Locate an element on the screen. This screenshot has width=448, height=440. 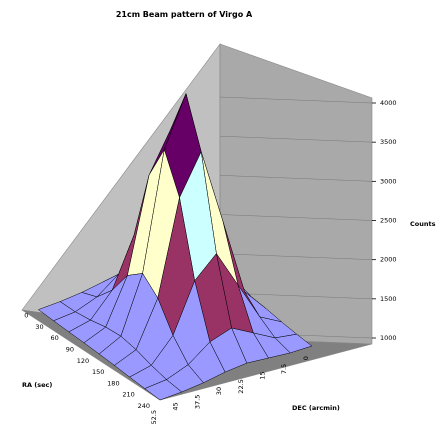
ra-tick-label: 0 is located at coordinates (26, 316).